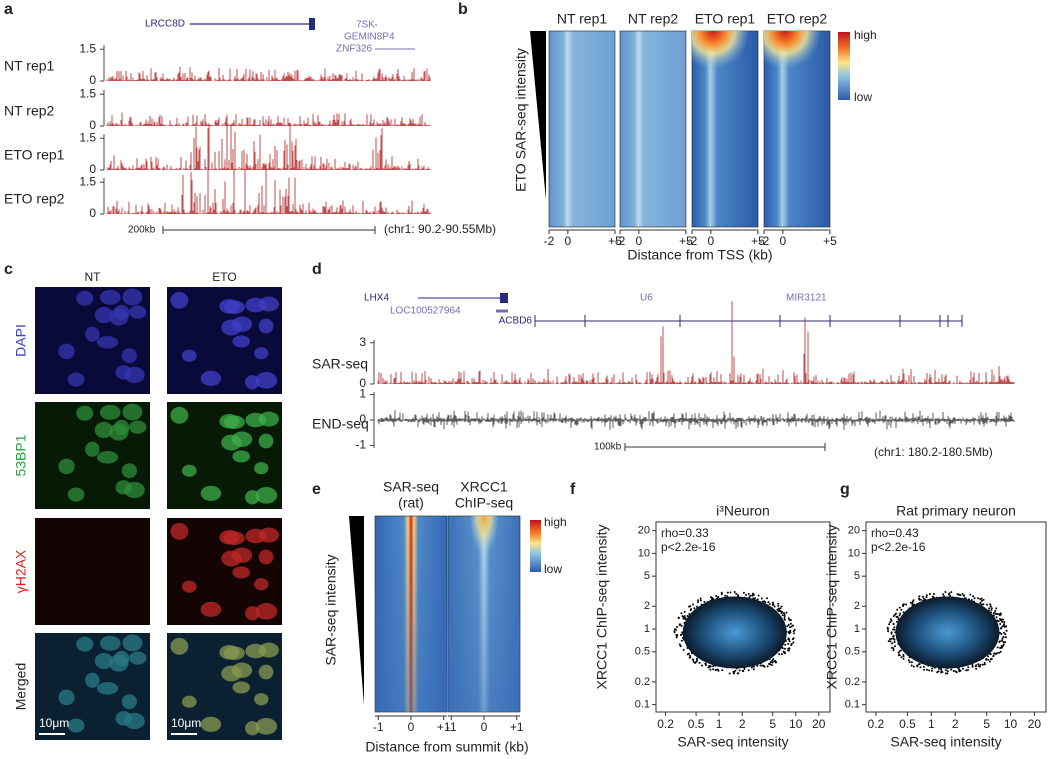 The width and height of the screenshot is (1050, 759). I want to click on plot-title: i³Neuron, so click(743, 511).